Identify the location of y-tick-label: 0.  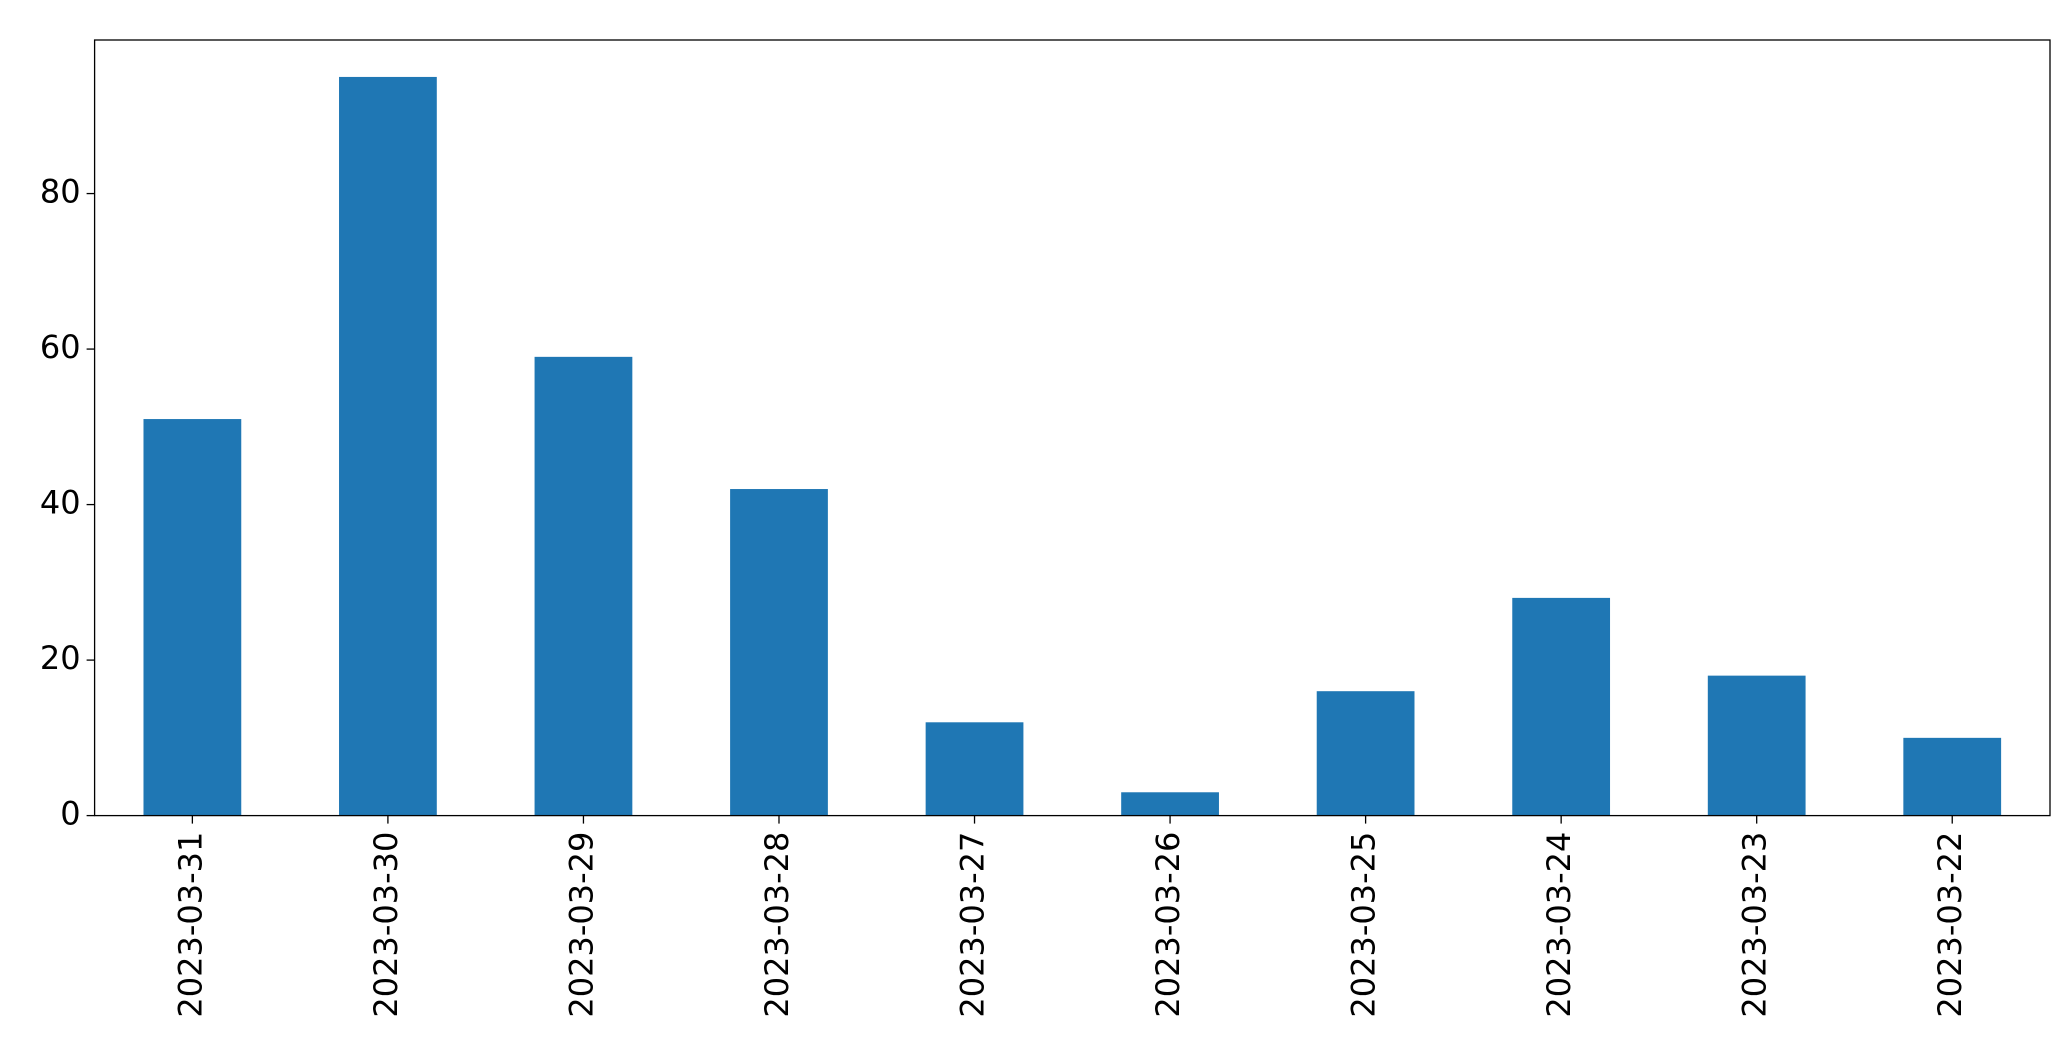
(70, 814).